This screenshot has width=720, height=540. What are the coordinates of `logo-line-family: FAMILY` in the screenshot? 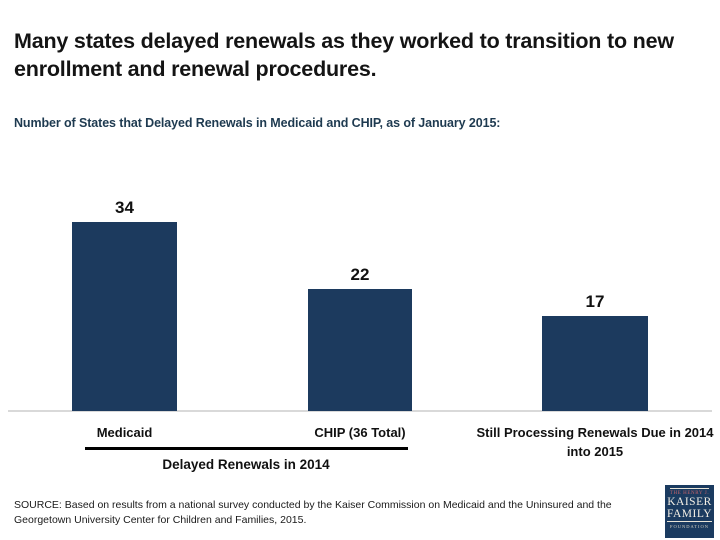 It's located at (689, 515).